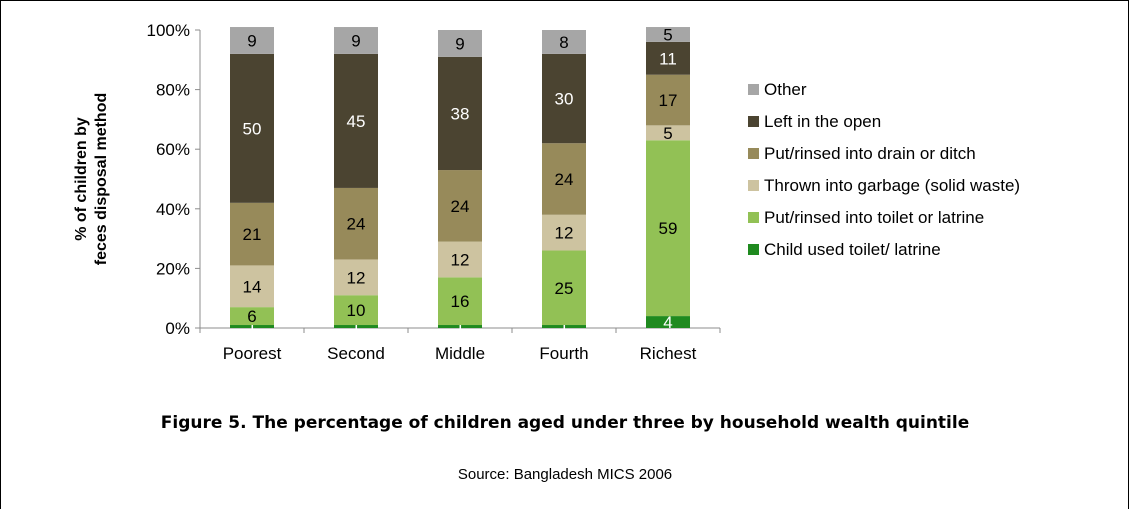  What do you see at coordinates (168, 30) in the screenshot?
I see `y-tick-label: 100%` at bounding box center [168, 30].